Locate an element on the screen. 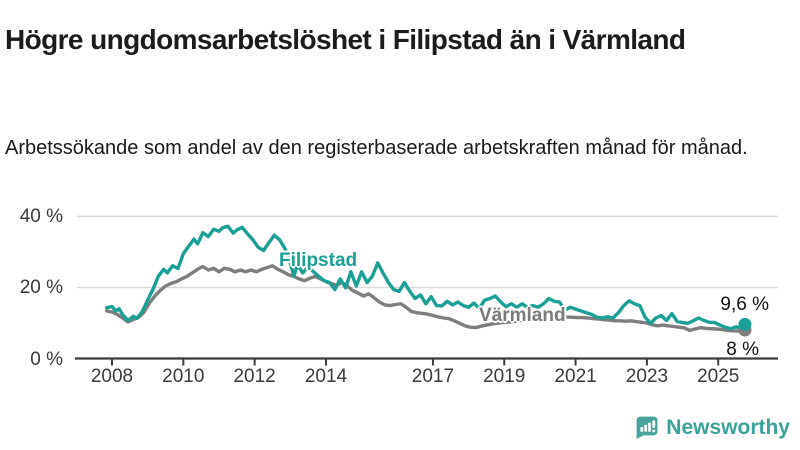  x-tick-label: 2014 is located at coordinates (326, 376).